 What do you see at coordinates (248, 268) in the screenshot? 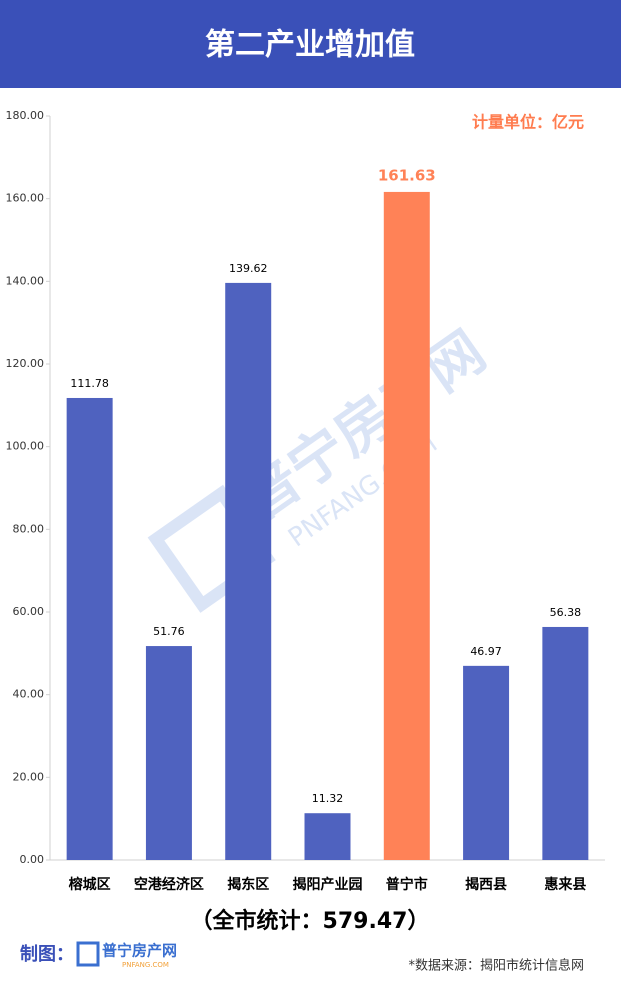
I see `value-label: 139.62` at bounding box center [248, 268].